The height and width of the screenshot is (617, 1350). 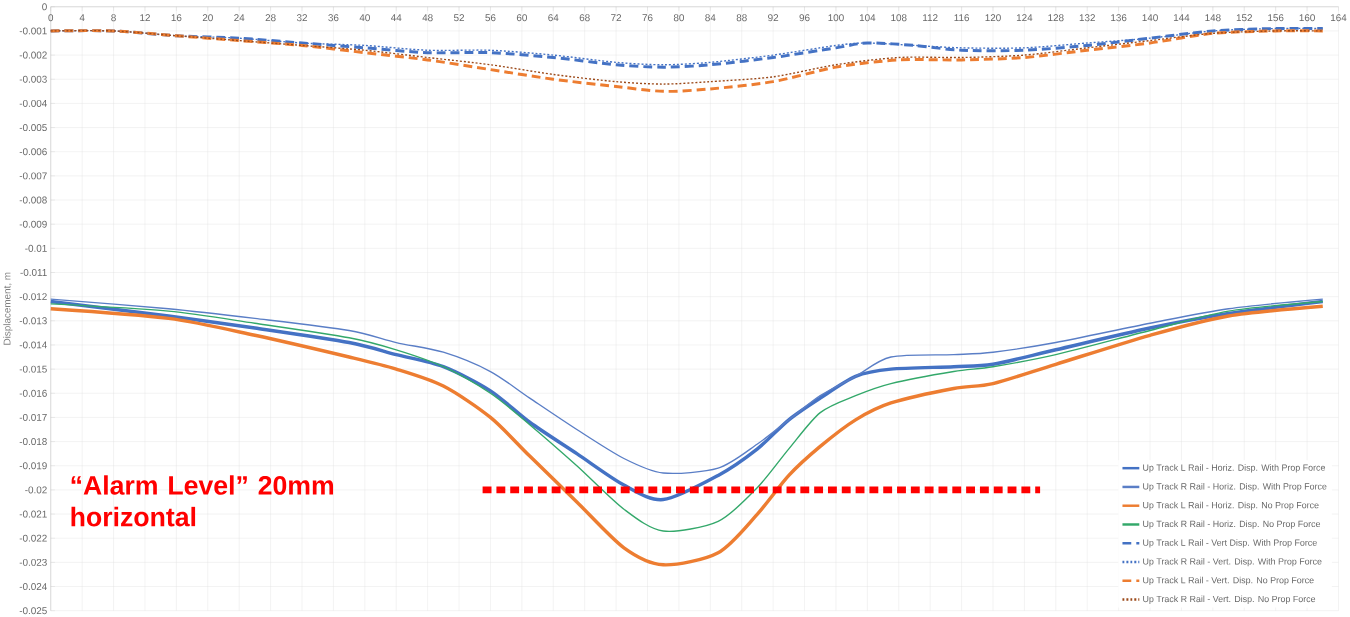 I want to click on y-tick-label: -0.025, so click(x=33, y=610).